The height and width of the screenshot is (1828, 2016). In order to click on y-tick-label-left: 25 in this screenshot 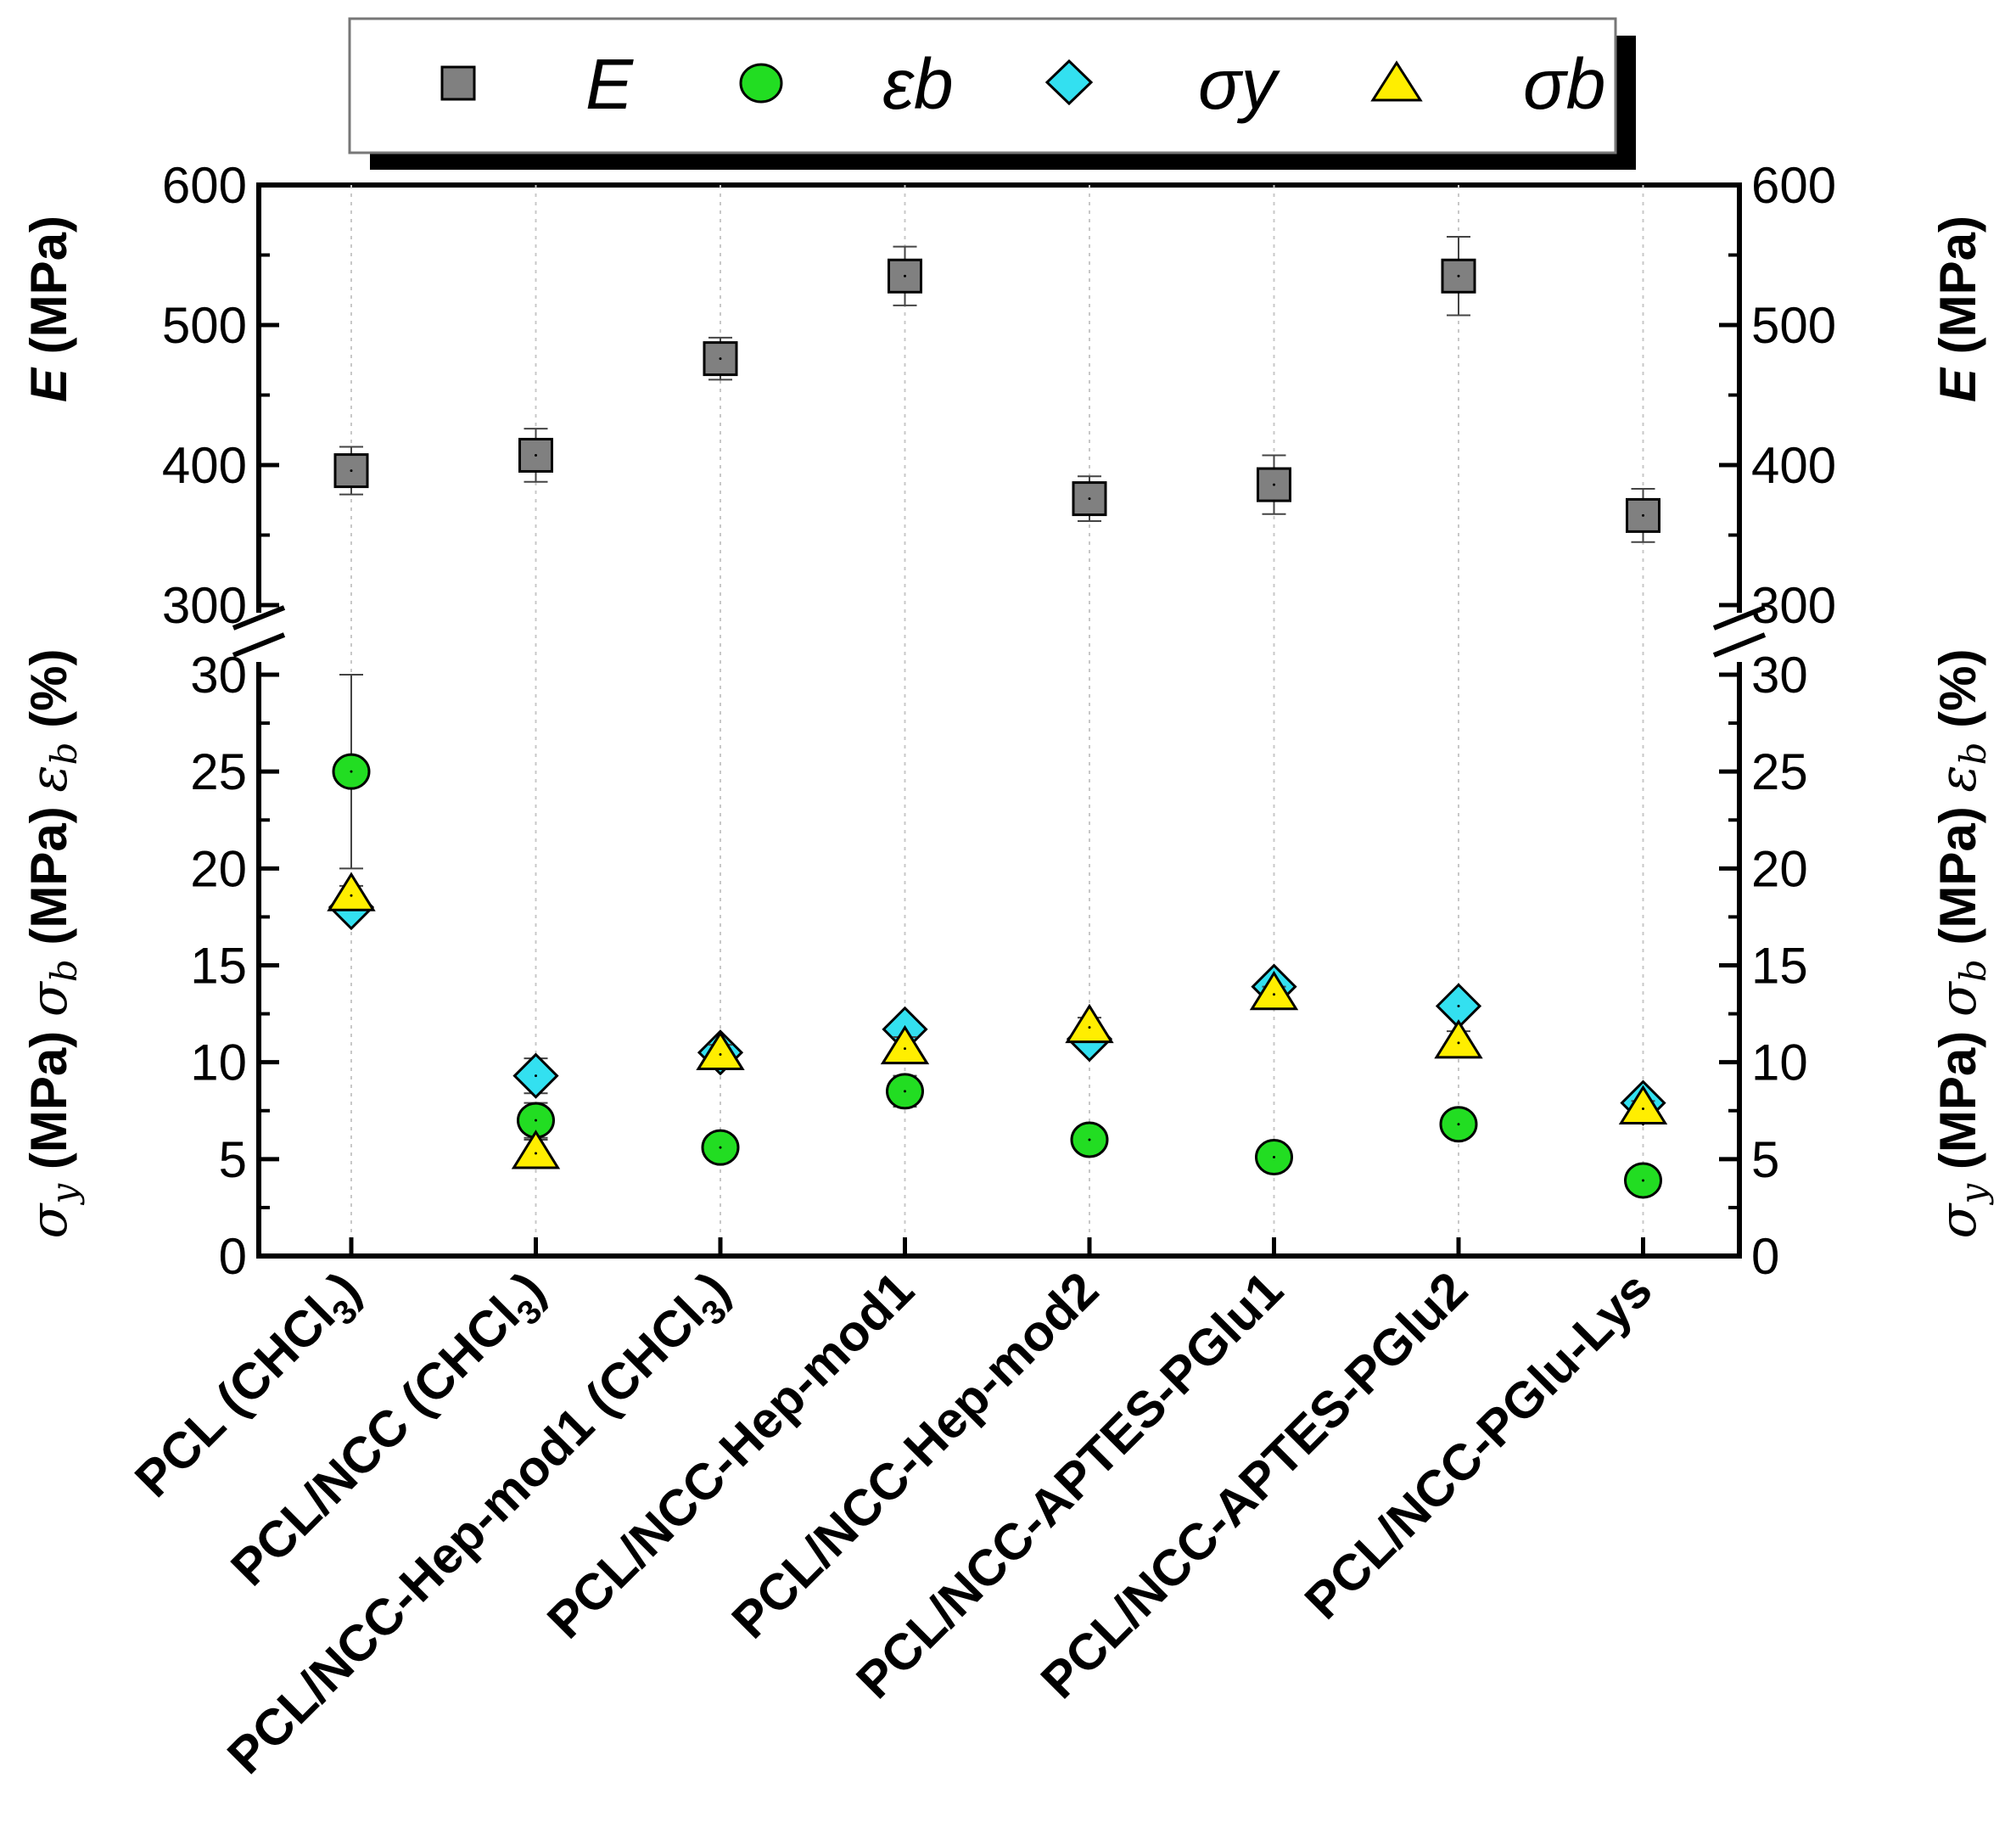, I will do `click(219, 771)`.